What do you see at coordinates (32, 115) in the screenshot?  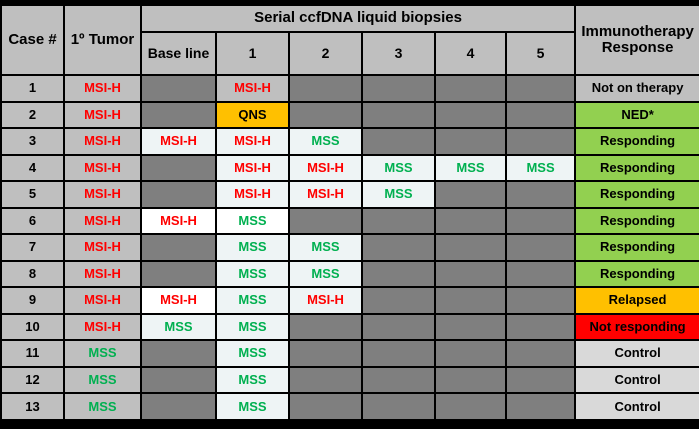 I see `case-number-cell: 2` at bounding box center [32, 115].